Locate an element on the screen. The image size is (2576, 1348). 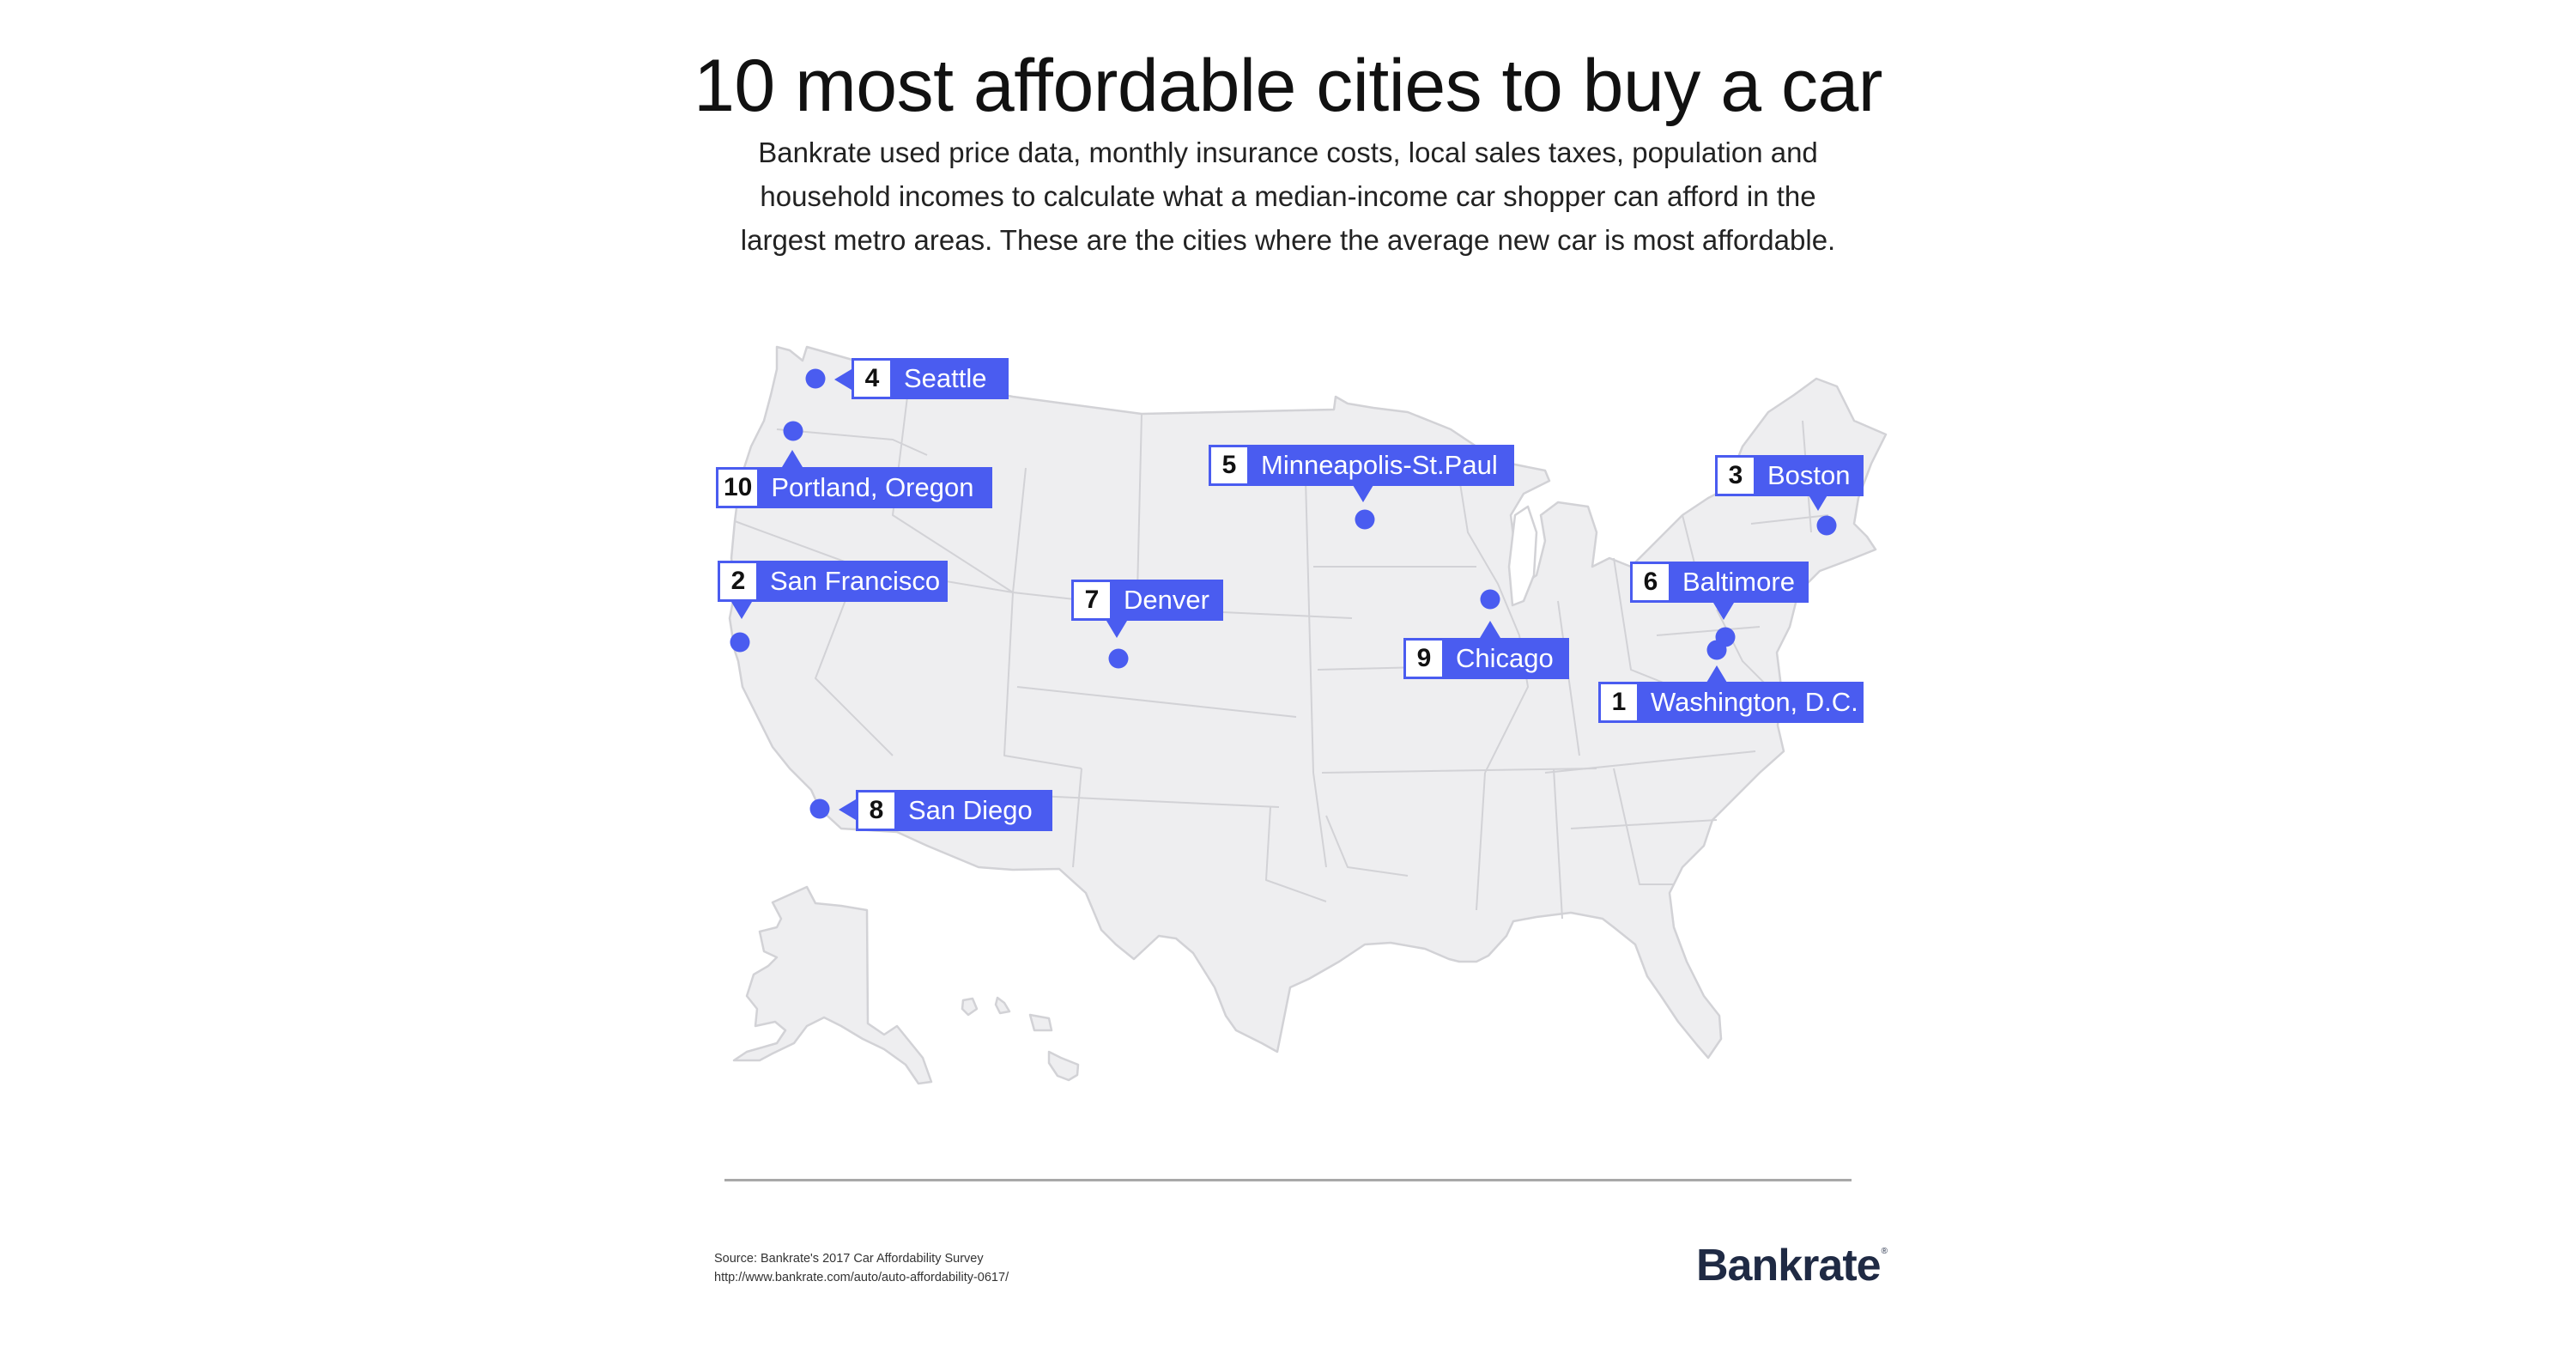
city-label: 6 Baltimore is located at coordinates (1719, 583).